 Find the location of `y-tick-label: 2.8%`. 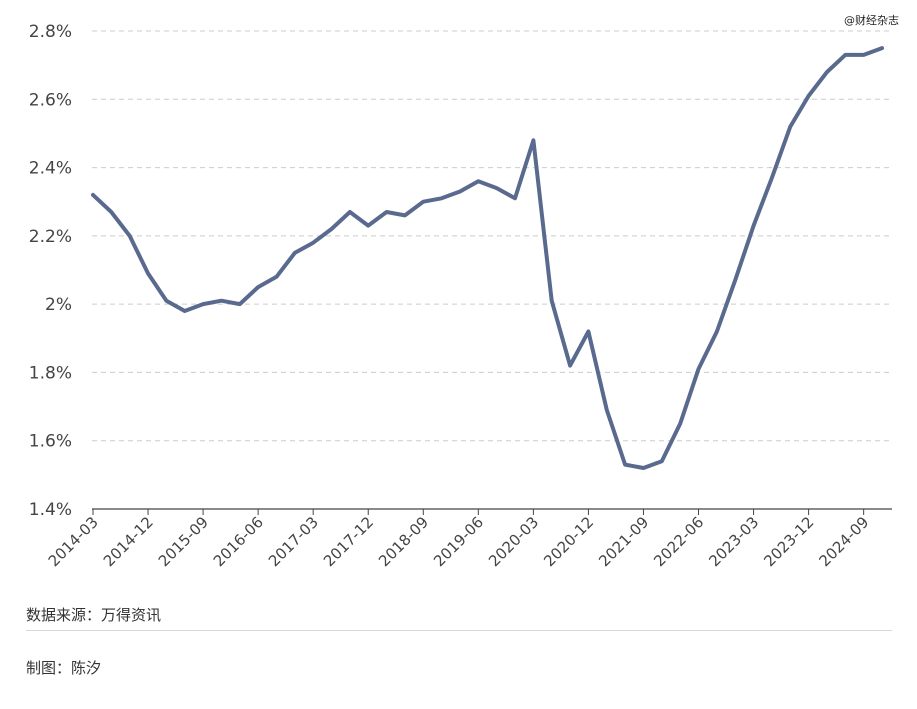

y-tick-label: 2.8% is located at coordinates (50, 32).